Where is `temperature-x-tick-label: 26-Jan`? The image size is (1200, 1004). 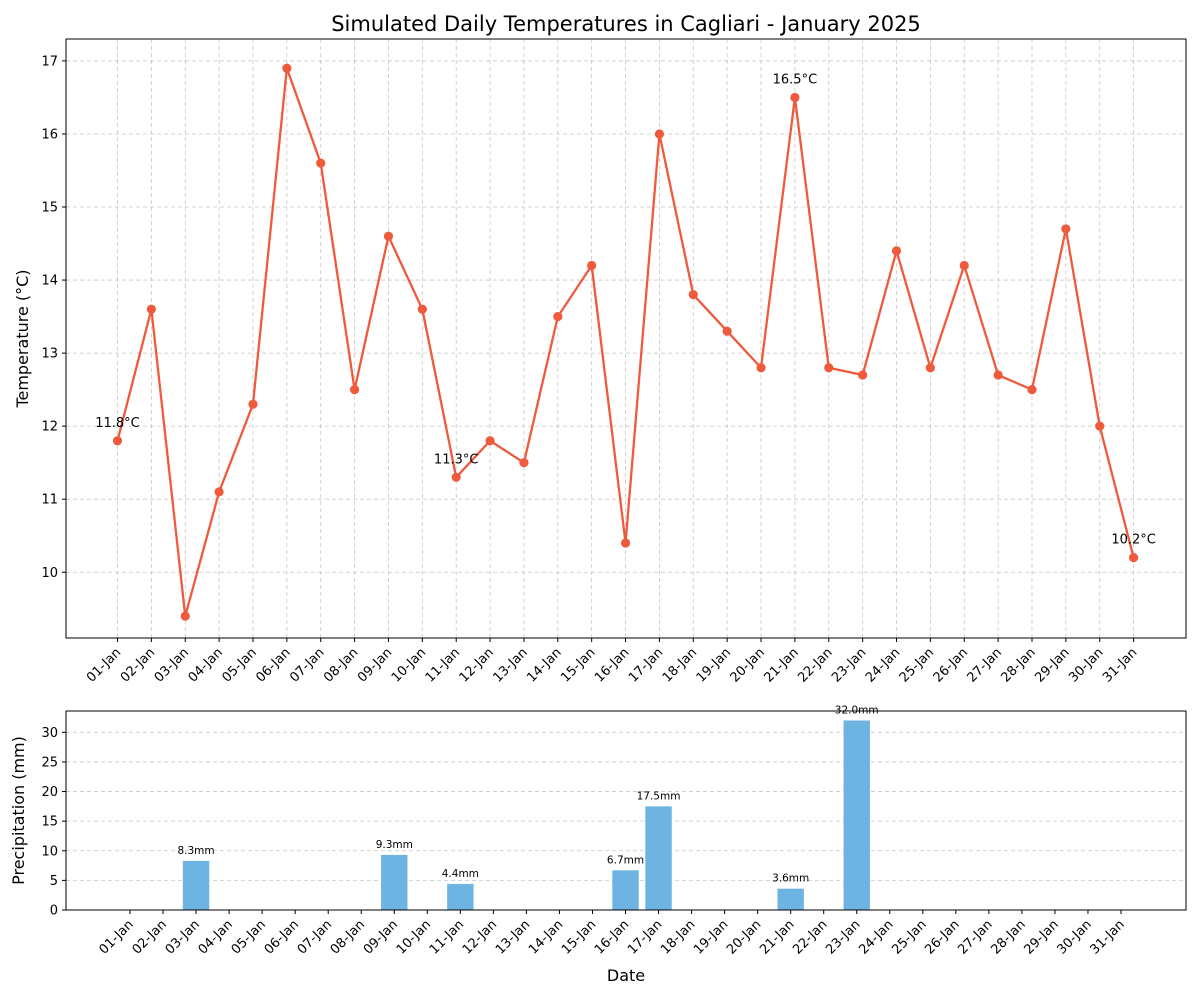 temperature-x-tick-label: 26-Jan is located at coordinates (951, 665).